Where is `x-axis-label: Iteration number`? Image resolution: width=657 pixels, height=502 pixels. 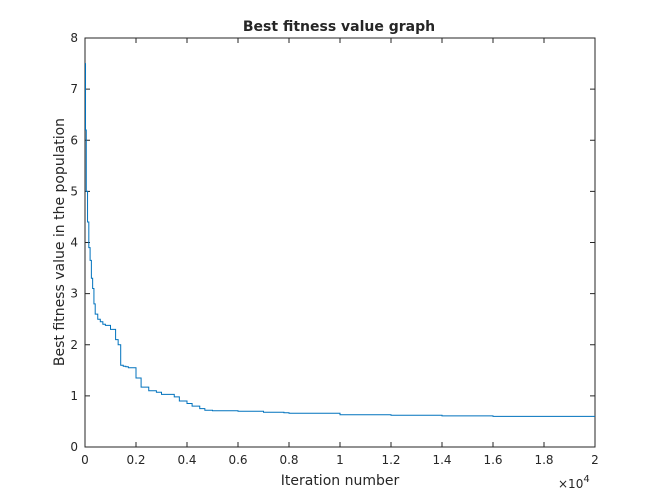 x-axis-label: Iteration number is located at coordinates (340, 481).